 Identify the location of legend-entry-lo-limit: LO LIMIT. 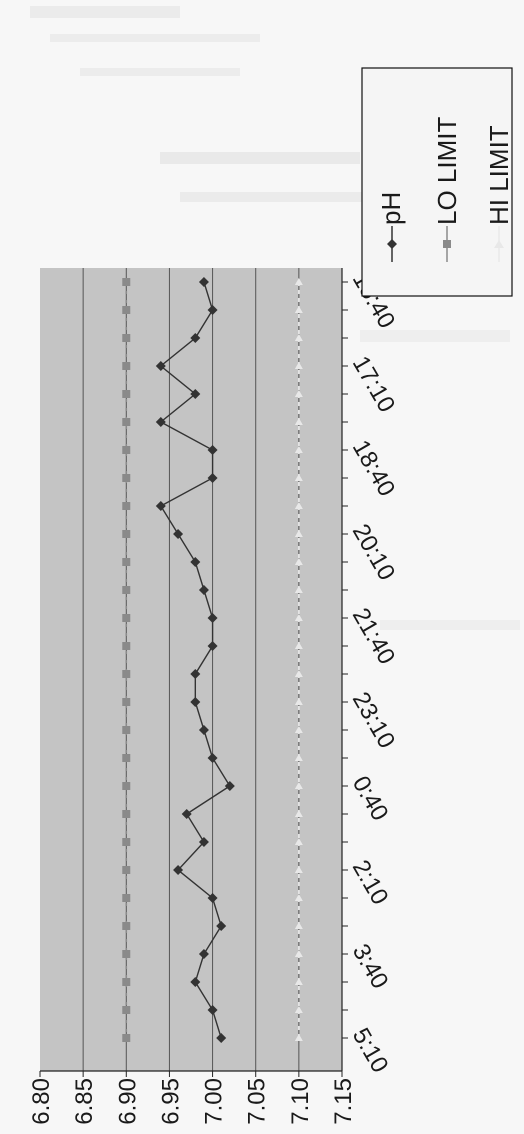
(447, 189).